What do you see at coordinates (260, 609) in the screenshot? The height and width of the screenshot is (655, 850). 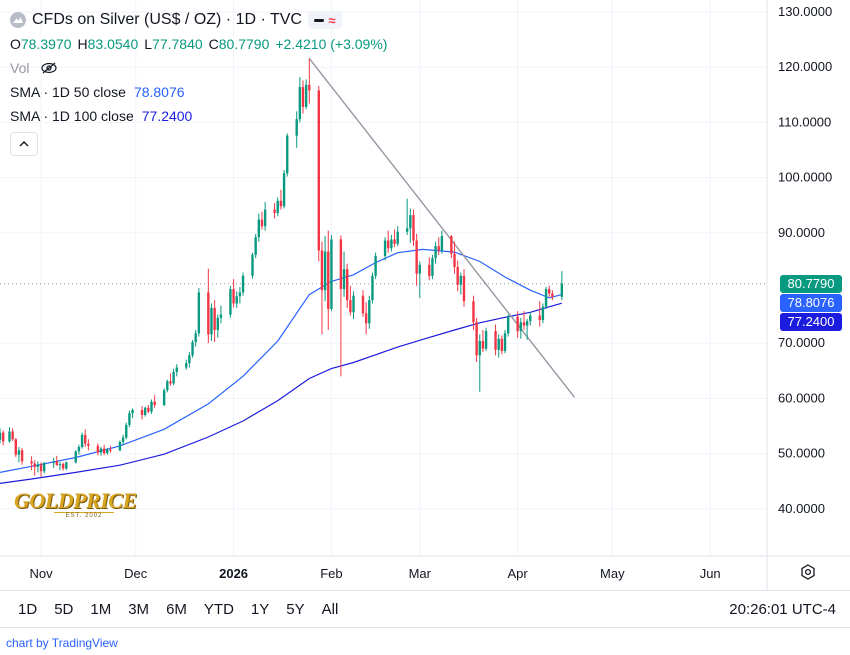 I see `range-button-1y: 1Y` at bounding box center [260, 609].